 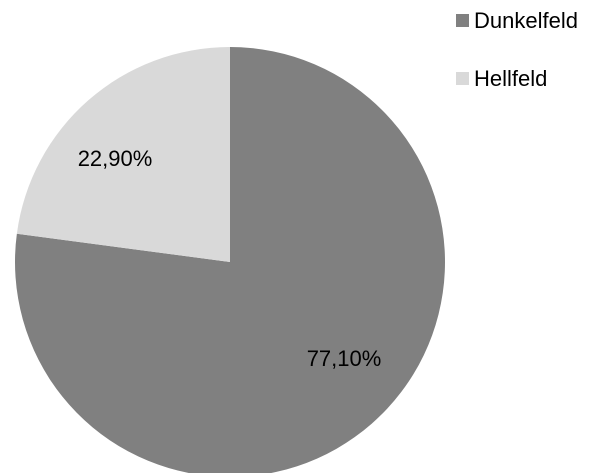 I want to click on data-label-hellfeld: 22,90%, so click(x=115, y=158).